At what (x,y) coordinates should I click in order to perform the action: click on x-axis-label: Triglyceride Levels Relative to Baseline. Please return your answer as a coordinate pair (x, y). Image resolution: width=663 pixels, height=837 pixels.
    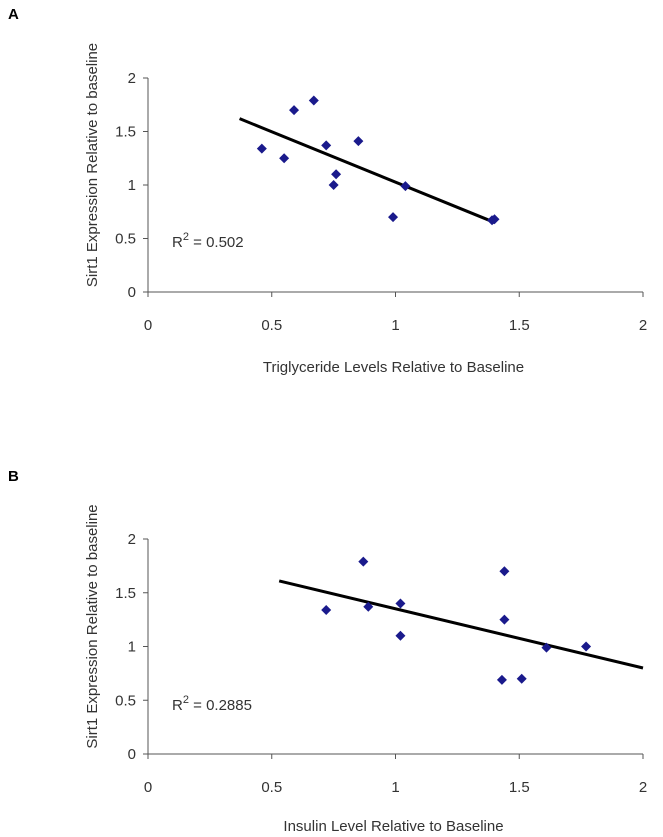
    Looking at the image, I should click on (393, 367).